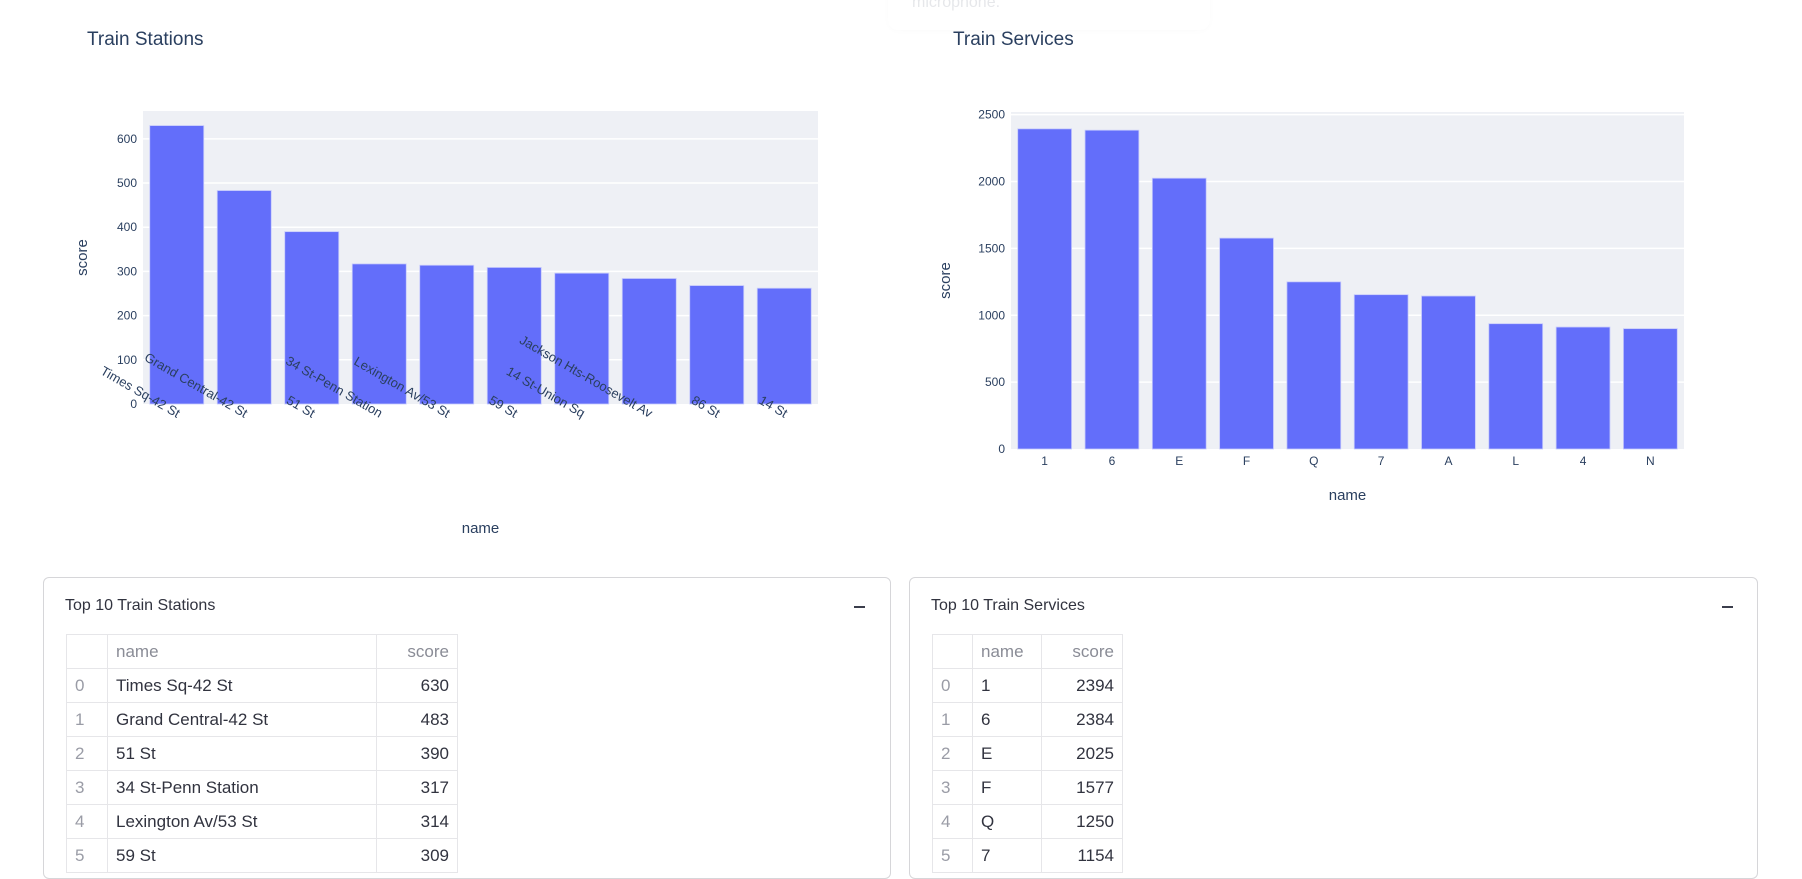  I want to click on x-tick-label: F, so click(1246, 461).